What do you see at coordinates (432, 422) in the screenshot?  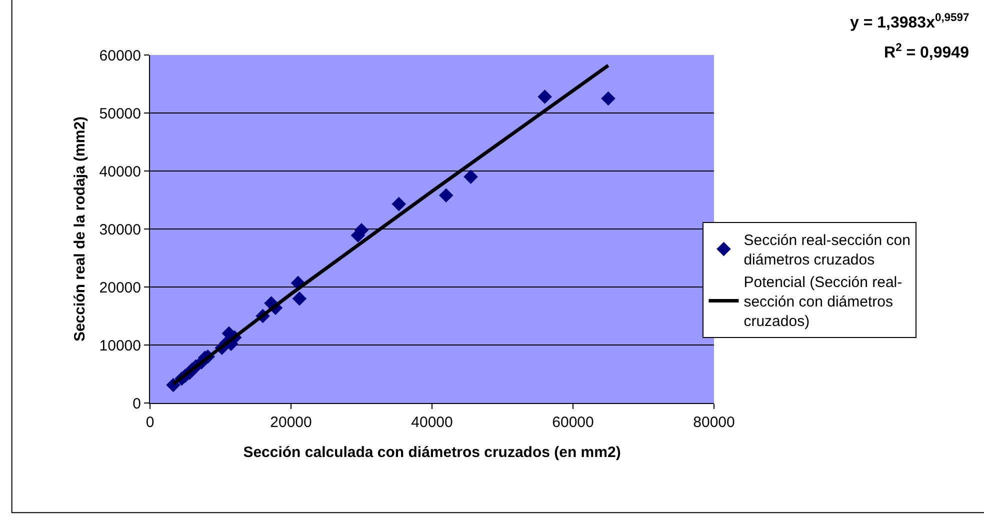 I see `x-tick-label: 40000` at bounding box center [432, 422].